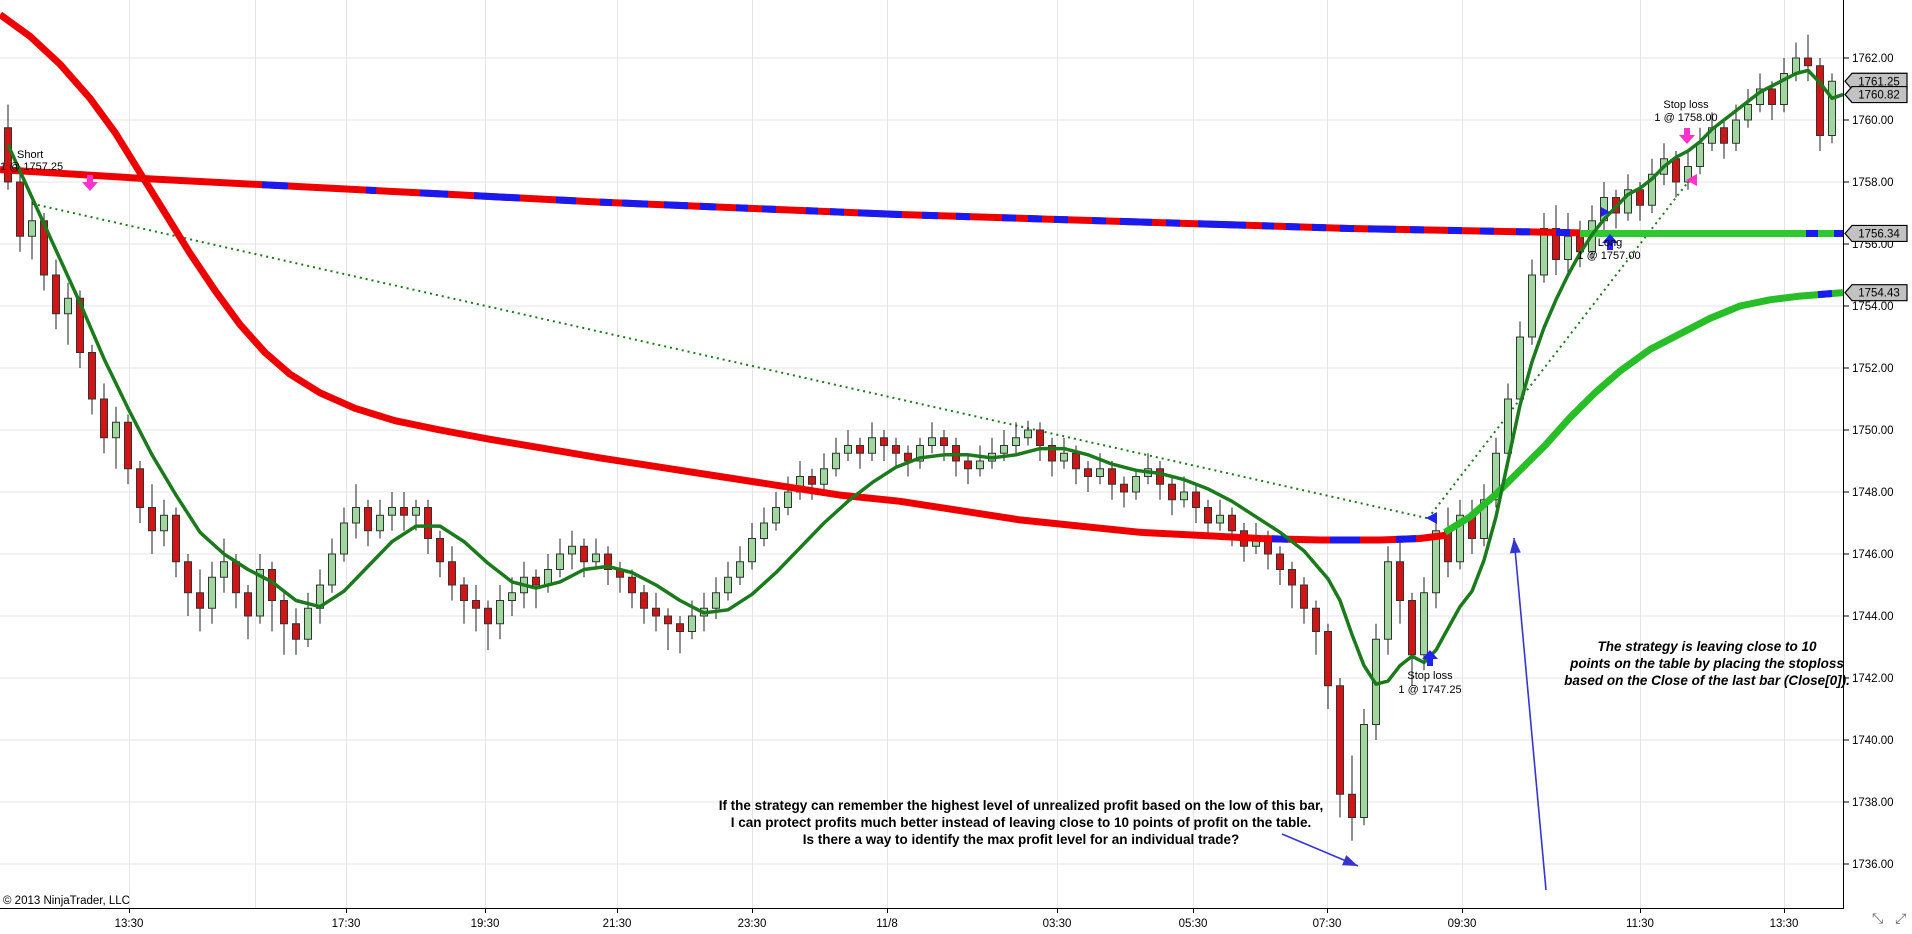 The image size is (1912, 934). Describe the element at coordinates (1193, 924) in the screenshot. I see `x-axis-tick-label: 05:30` at that location.